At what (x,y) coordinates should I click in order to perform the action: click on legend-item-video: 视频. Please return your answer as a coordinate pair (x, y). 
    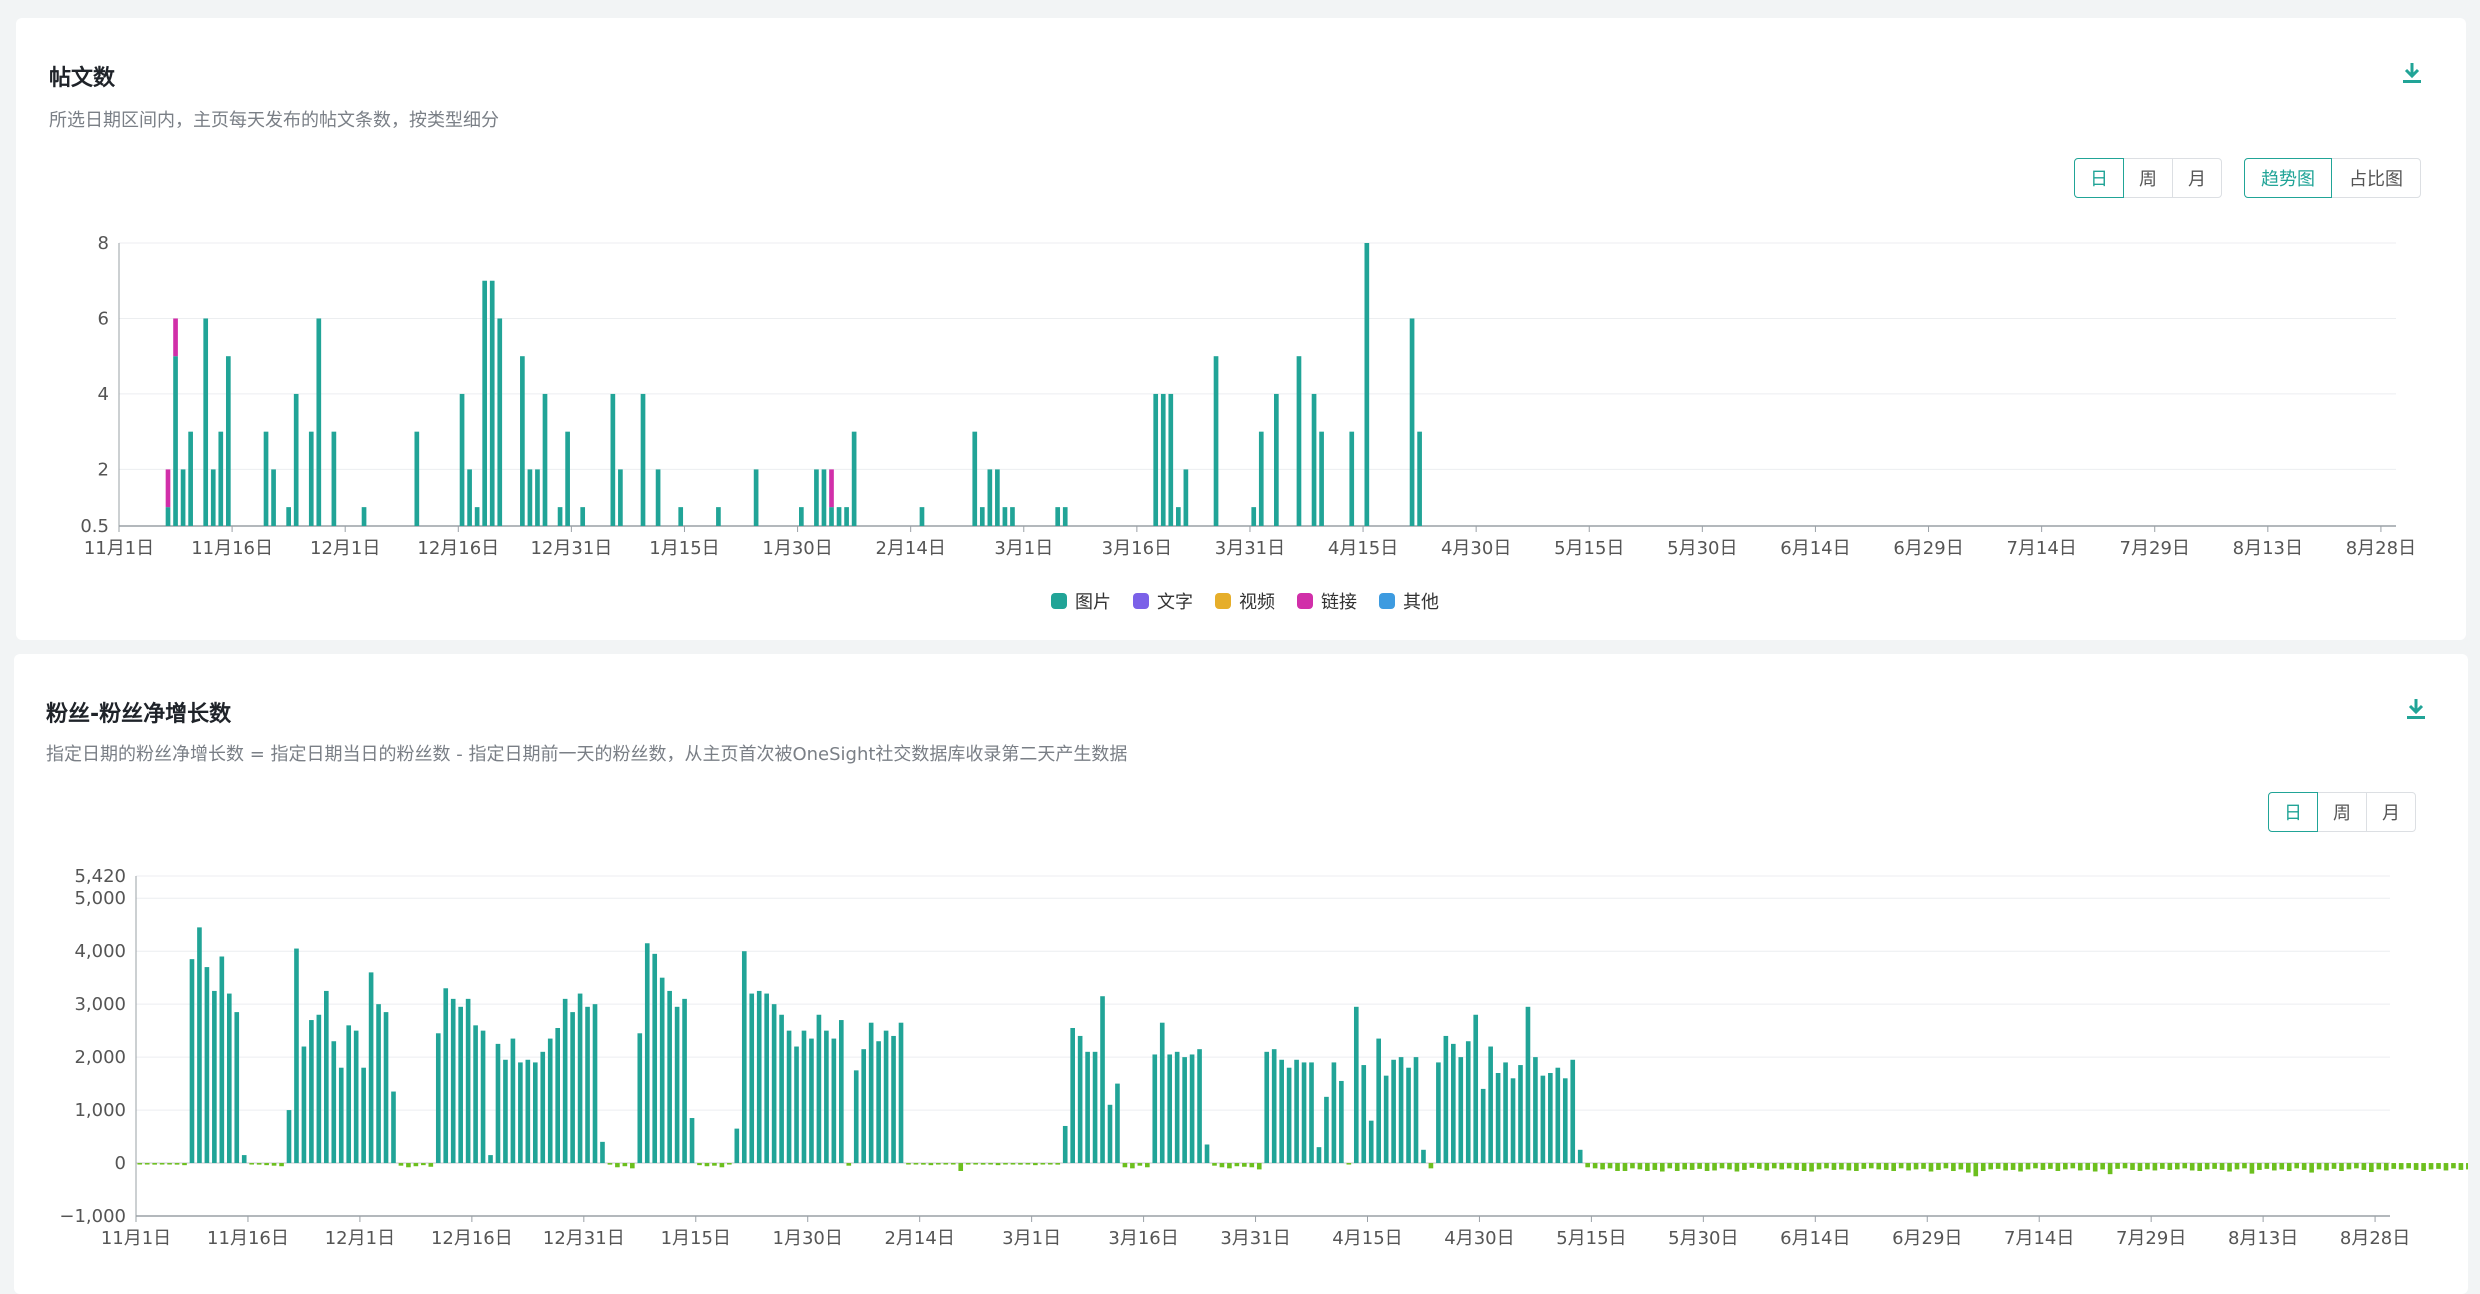
    Looking at the image, I should click on (1245, 601).